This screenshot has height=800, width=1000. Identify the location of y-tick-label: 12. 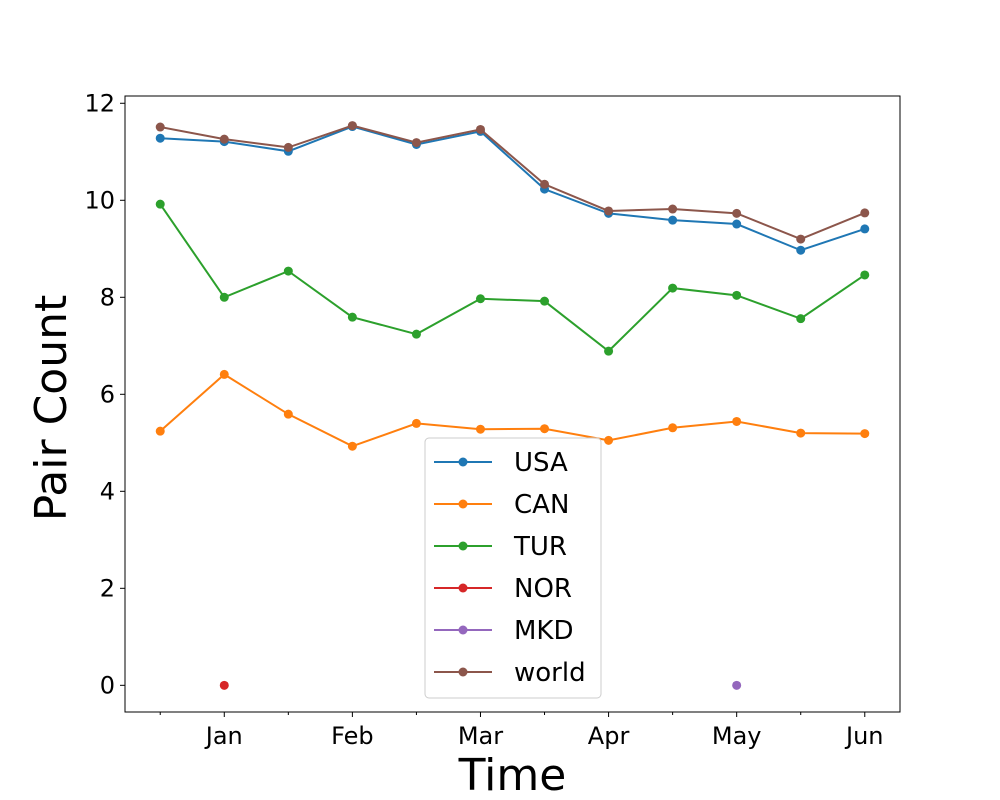
(99, 103).